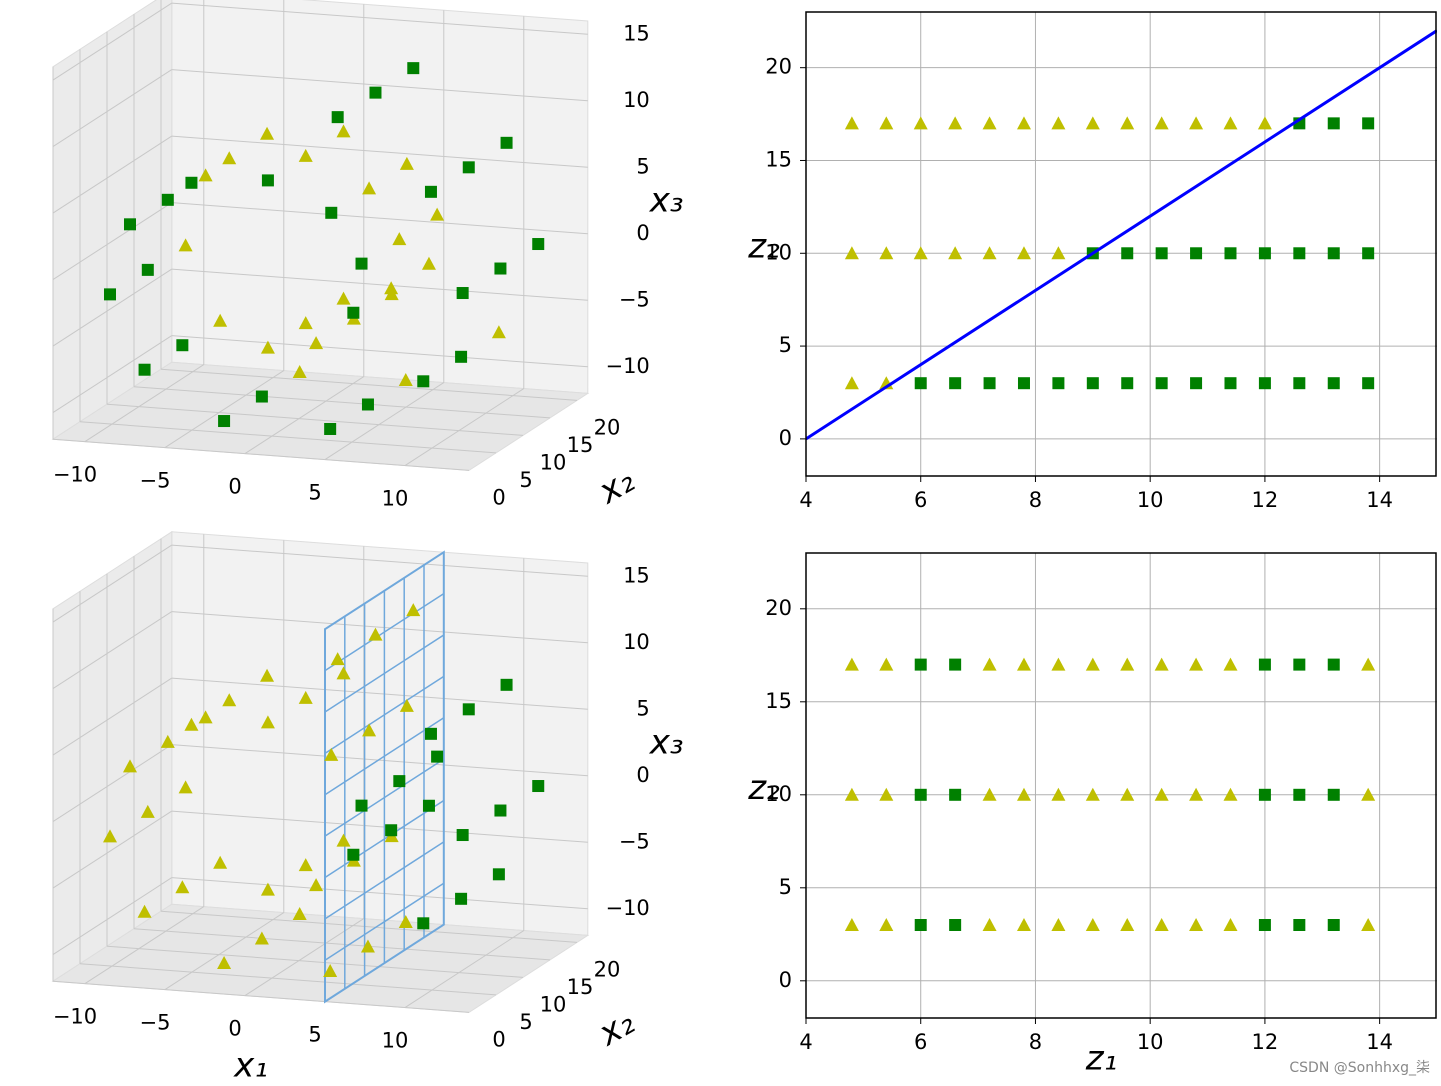 The width and height of the screenshot is (1441, 1086). I want to click on x-tick-label: 10, so click(1150, 1042).